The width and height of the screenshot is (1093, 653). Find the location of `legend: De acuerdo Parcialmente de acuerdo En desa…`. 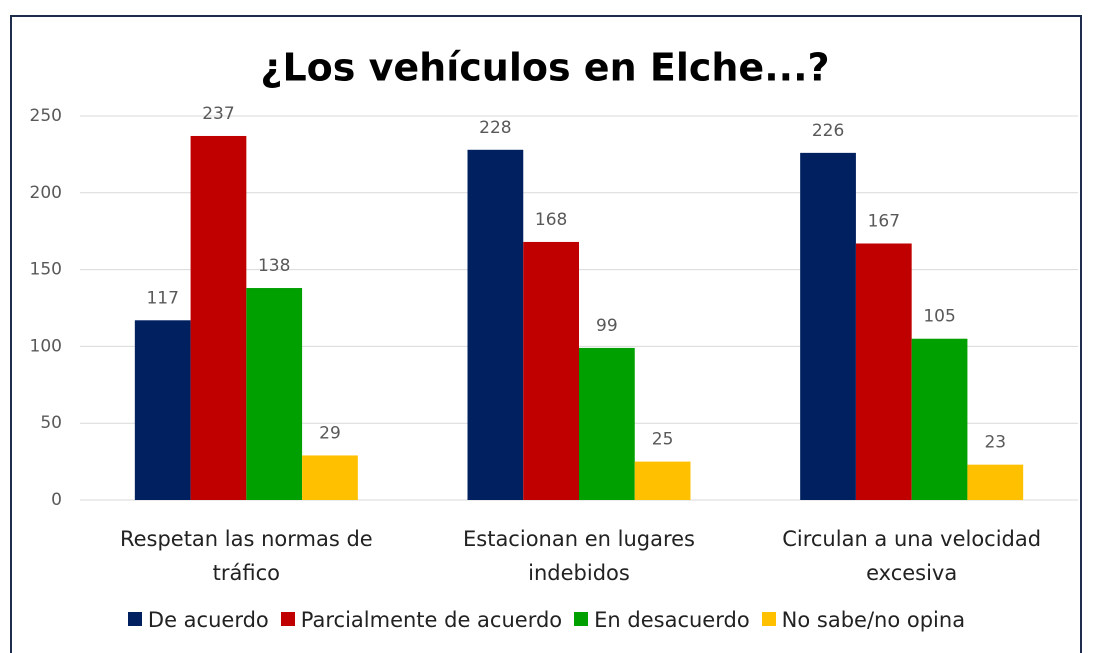

legend: De acuerdo Parcialmente de acuerdo En desa… is located at coordinates (546, 620).